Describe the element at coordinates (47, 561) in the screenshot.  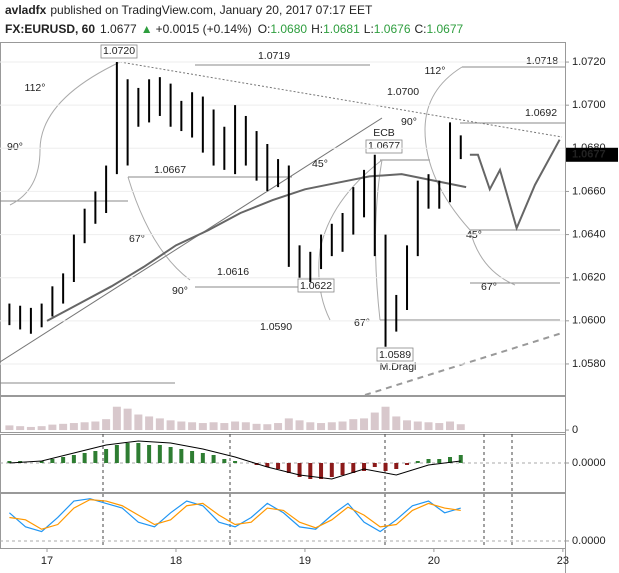
I see `x-tick-label: 17` at that location.